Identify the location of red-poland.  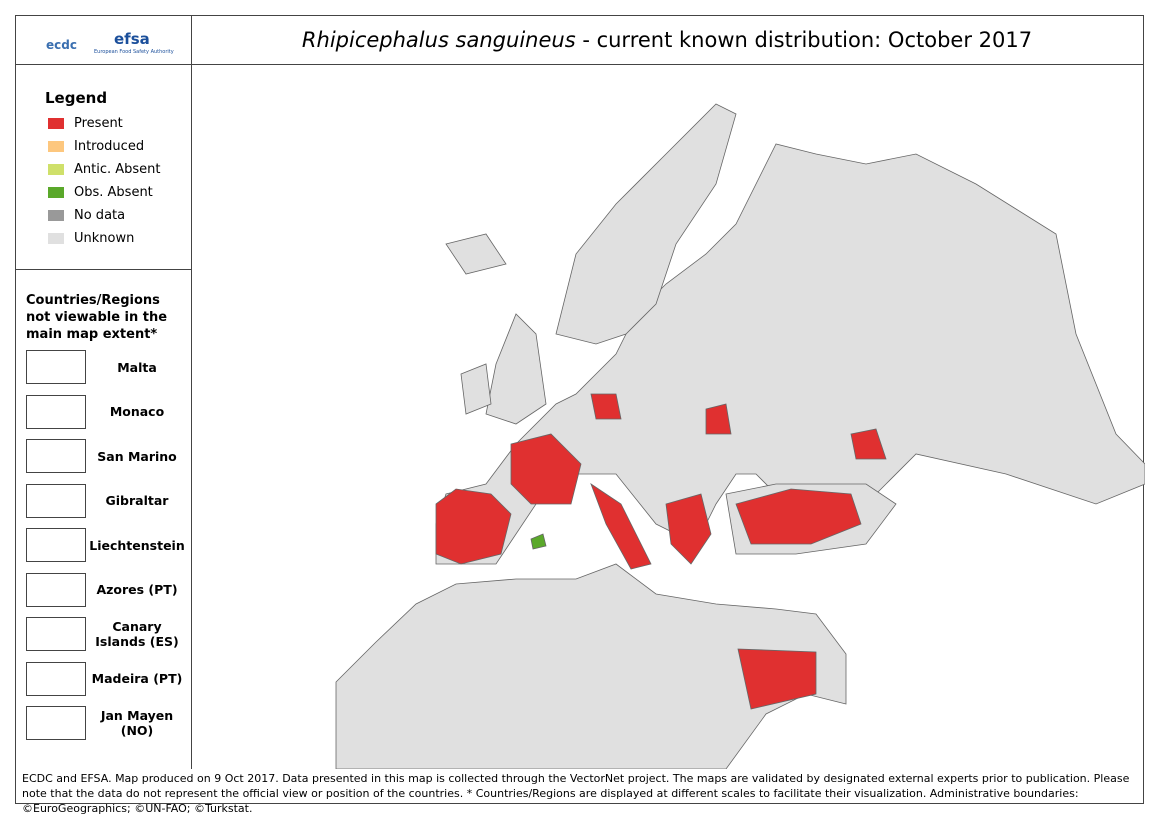
(606, 406).